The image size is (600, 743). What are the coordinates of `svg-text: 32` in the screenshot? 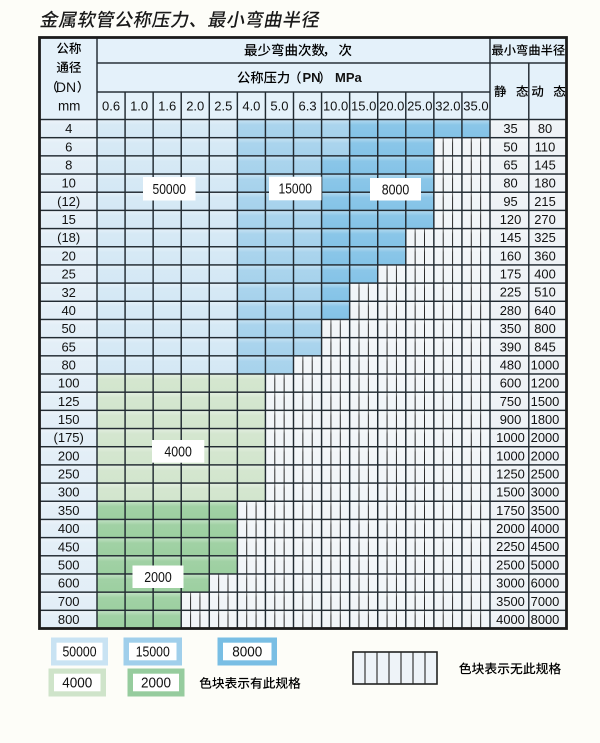 It's located at (68, 292).